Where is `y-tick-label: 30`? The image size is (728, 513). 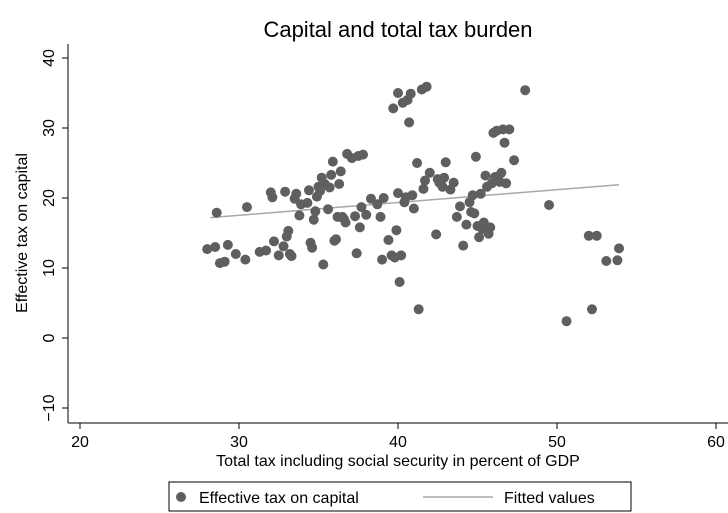
y-tick-label: 30 is located at coordinates (49, 128).